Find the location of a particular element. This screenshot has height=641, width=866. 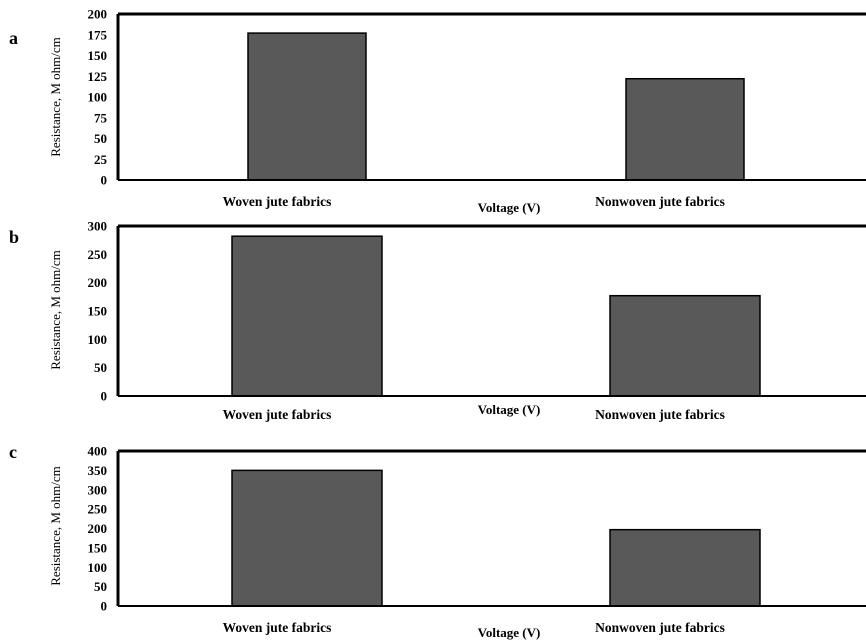

y-tick-label: 175 is located at coordinates (98, 34).